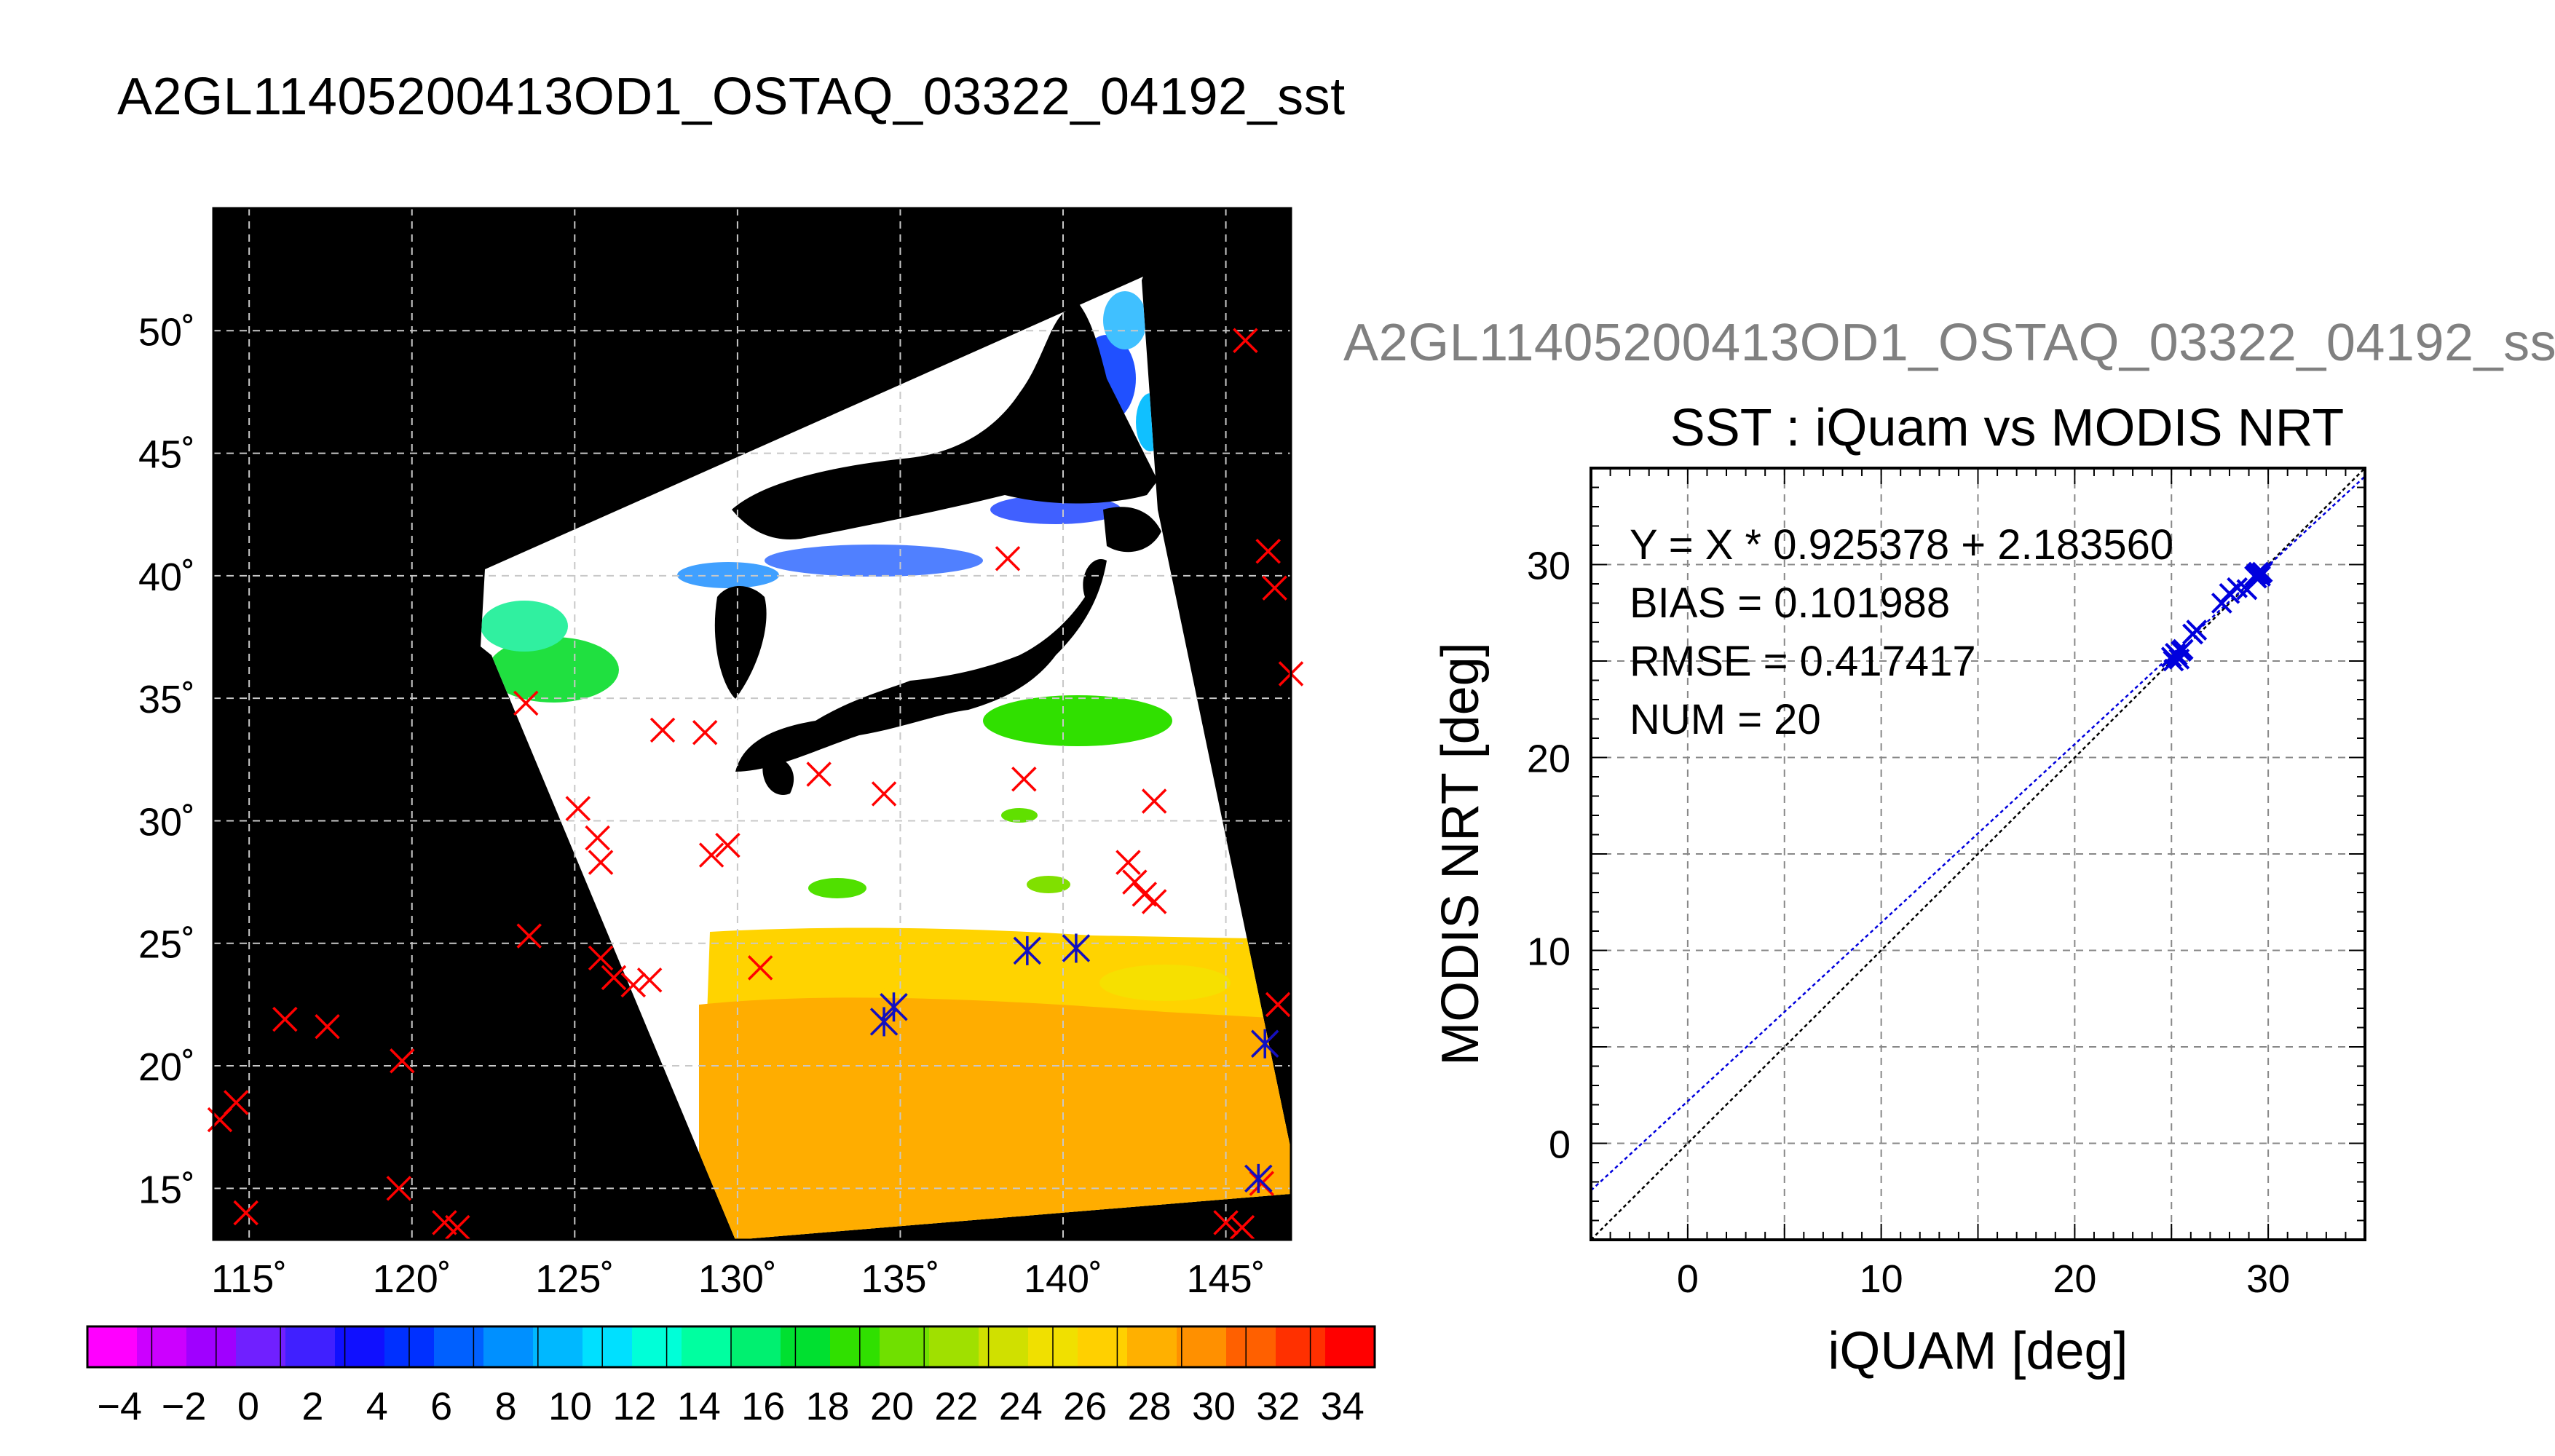  Describe the element at coordinates (166, 945) in the screenshot. I see `lat-tick-label: 25˚` at that location.